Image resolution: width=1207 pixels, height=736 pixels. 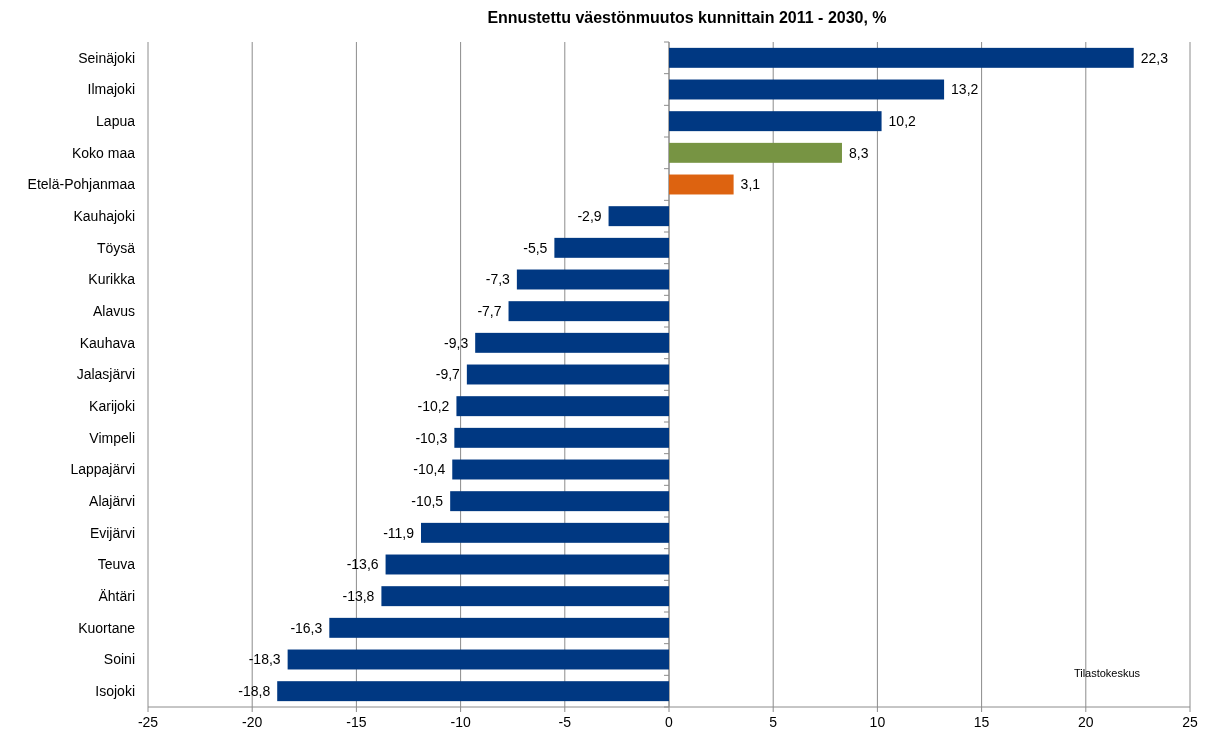 I want to click on data-label: -10,5, so click(x=427, y=501).